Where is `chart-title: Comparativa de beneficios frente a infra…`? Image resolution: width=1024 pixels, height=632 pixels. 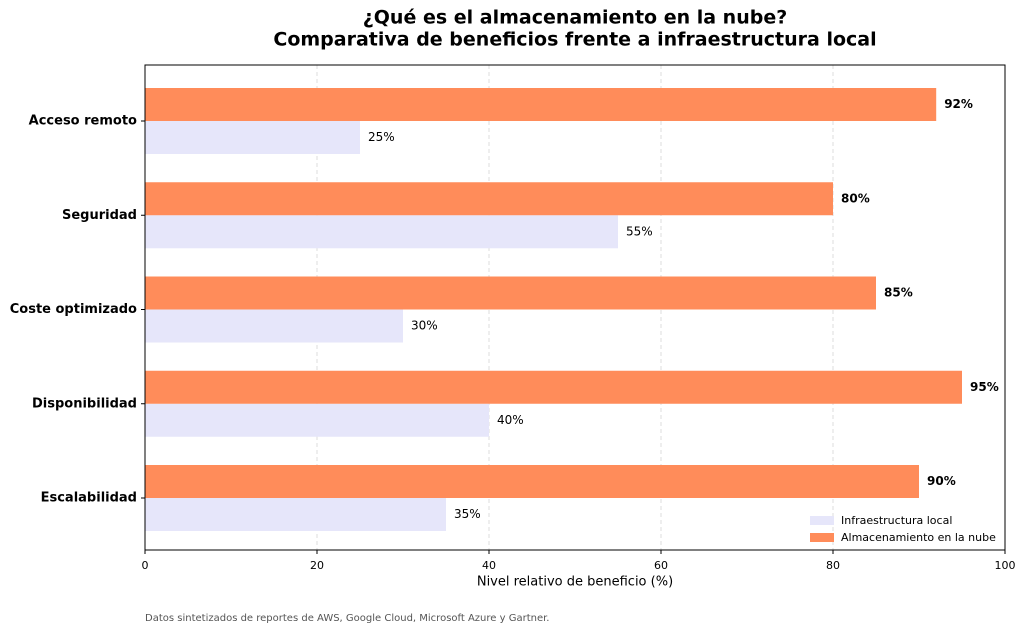
chart-title: Comparativa de beneficios frente a infra… is located at coordinates (574, 40).